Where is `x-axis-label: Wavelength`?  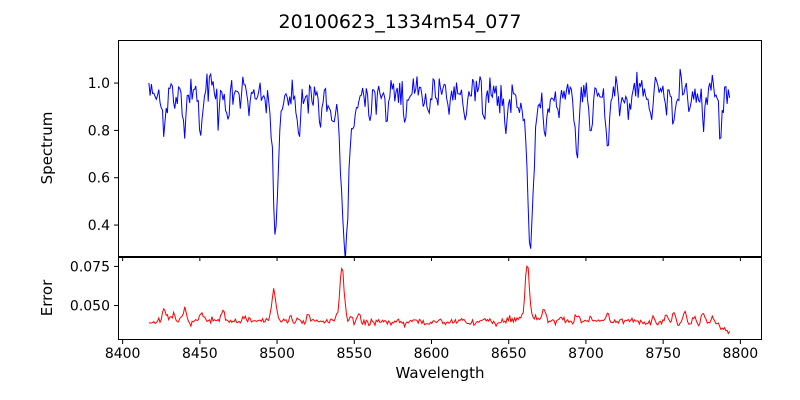 x-axis-label: Wavelength is located at coordinates (440, 373).